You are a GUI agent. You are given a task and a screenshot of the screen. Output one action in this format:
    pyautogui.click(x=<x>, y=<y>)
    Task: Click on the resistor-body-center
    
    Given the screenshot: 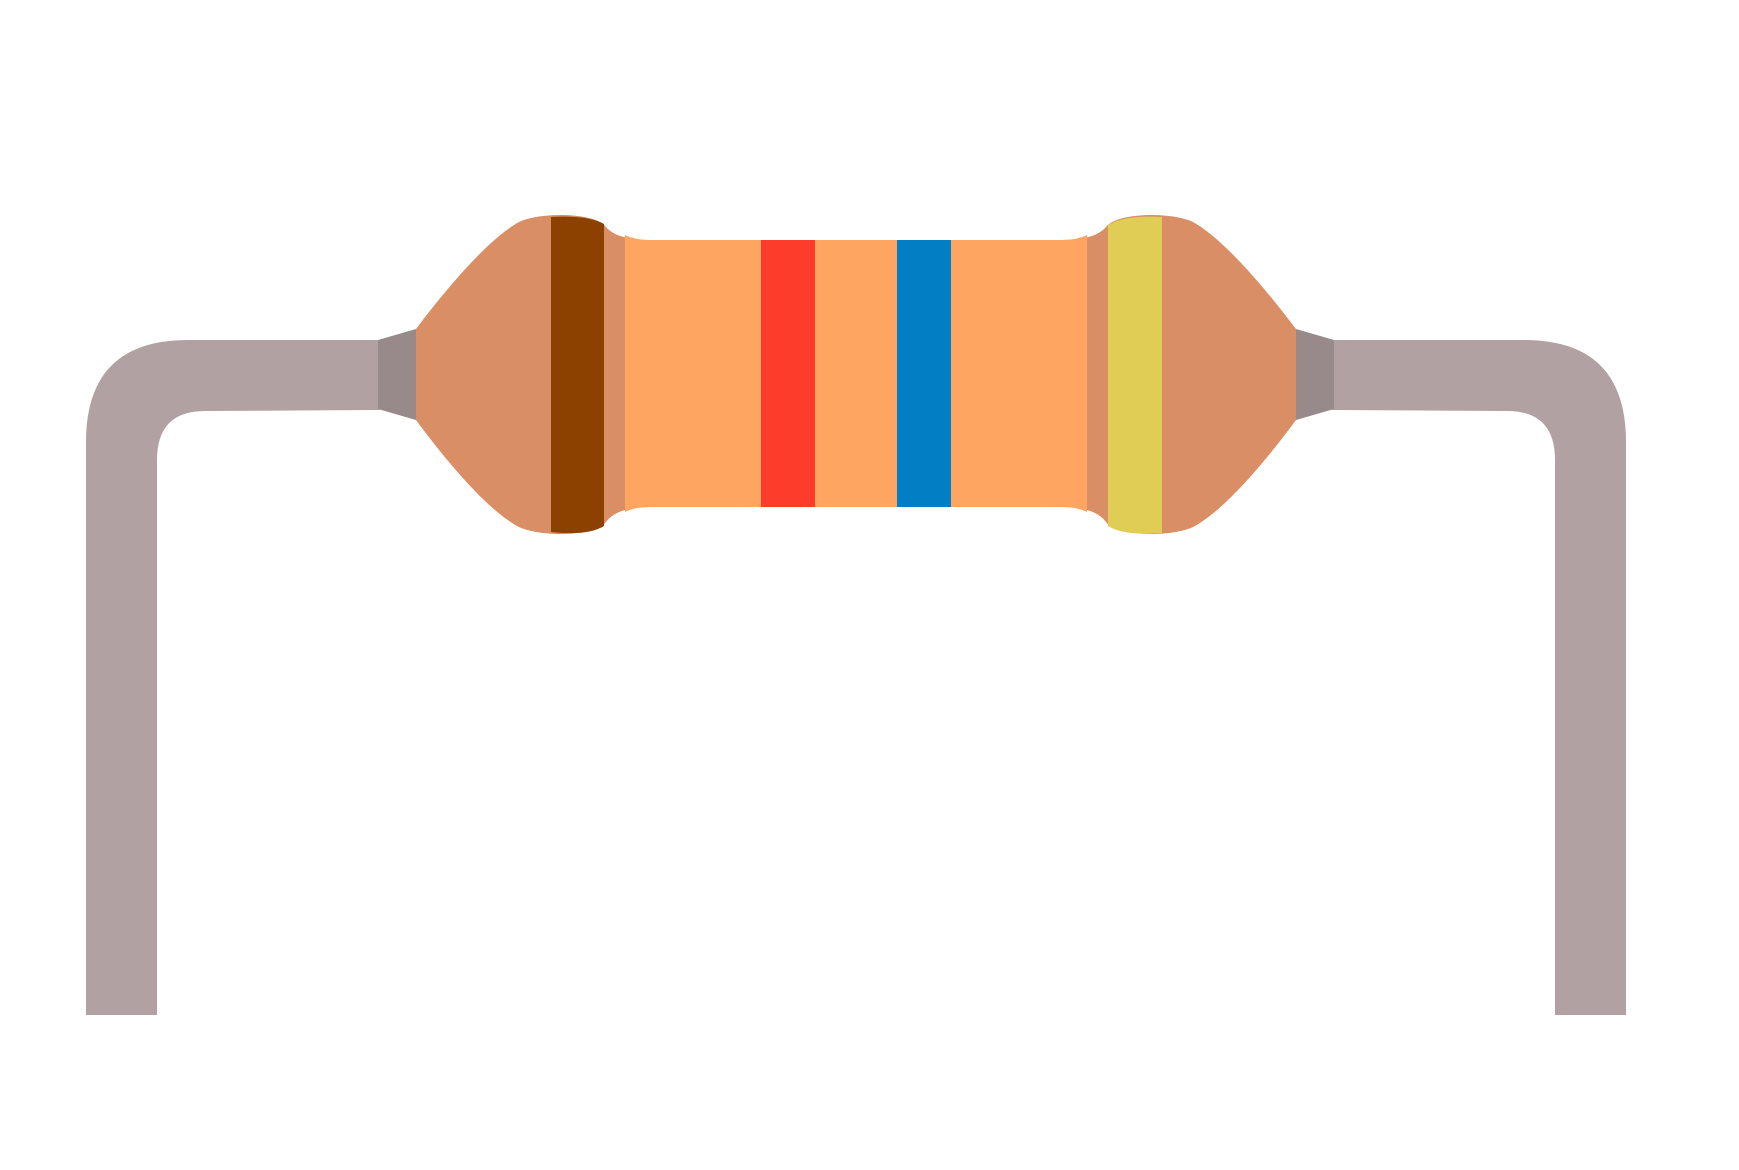 What is the action you would take?
    pyautogui.click(x=856, y=373)
    